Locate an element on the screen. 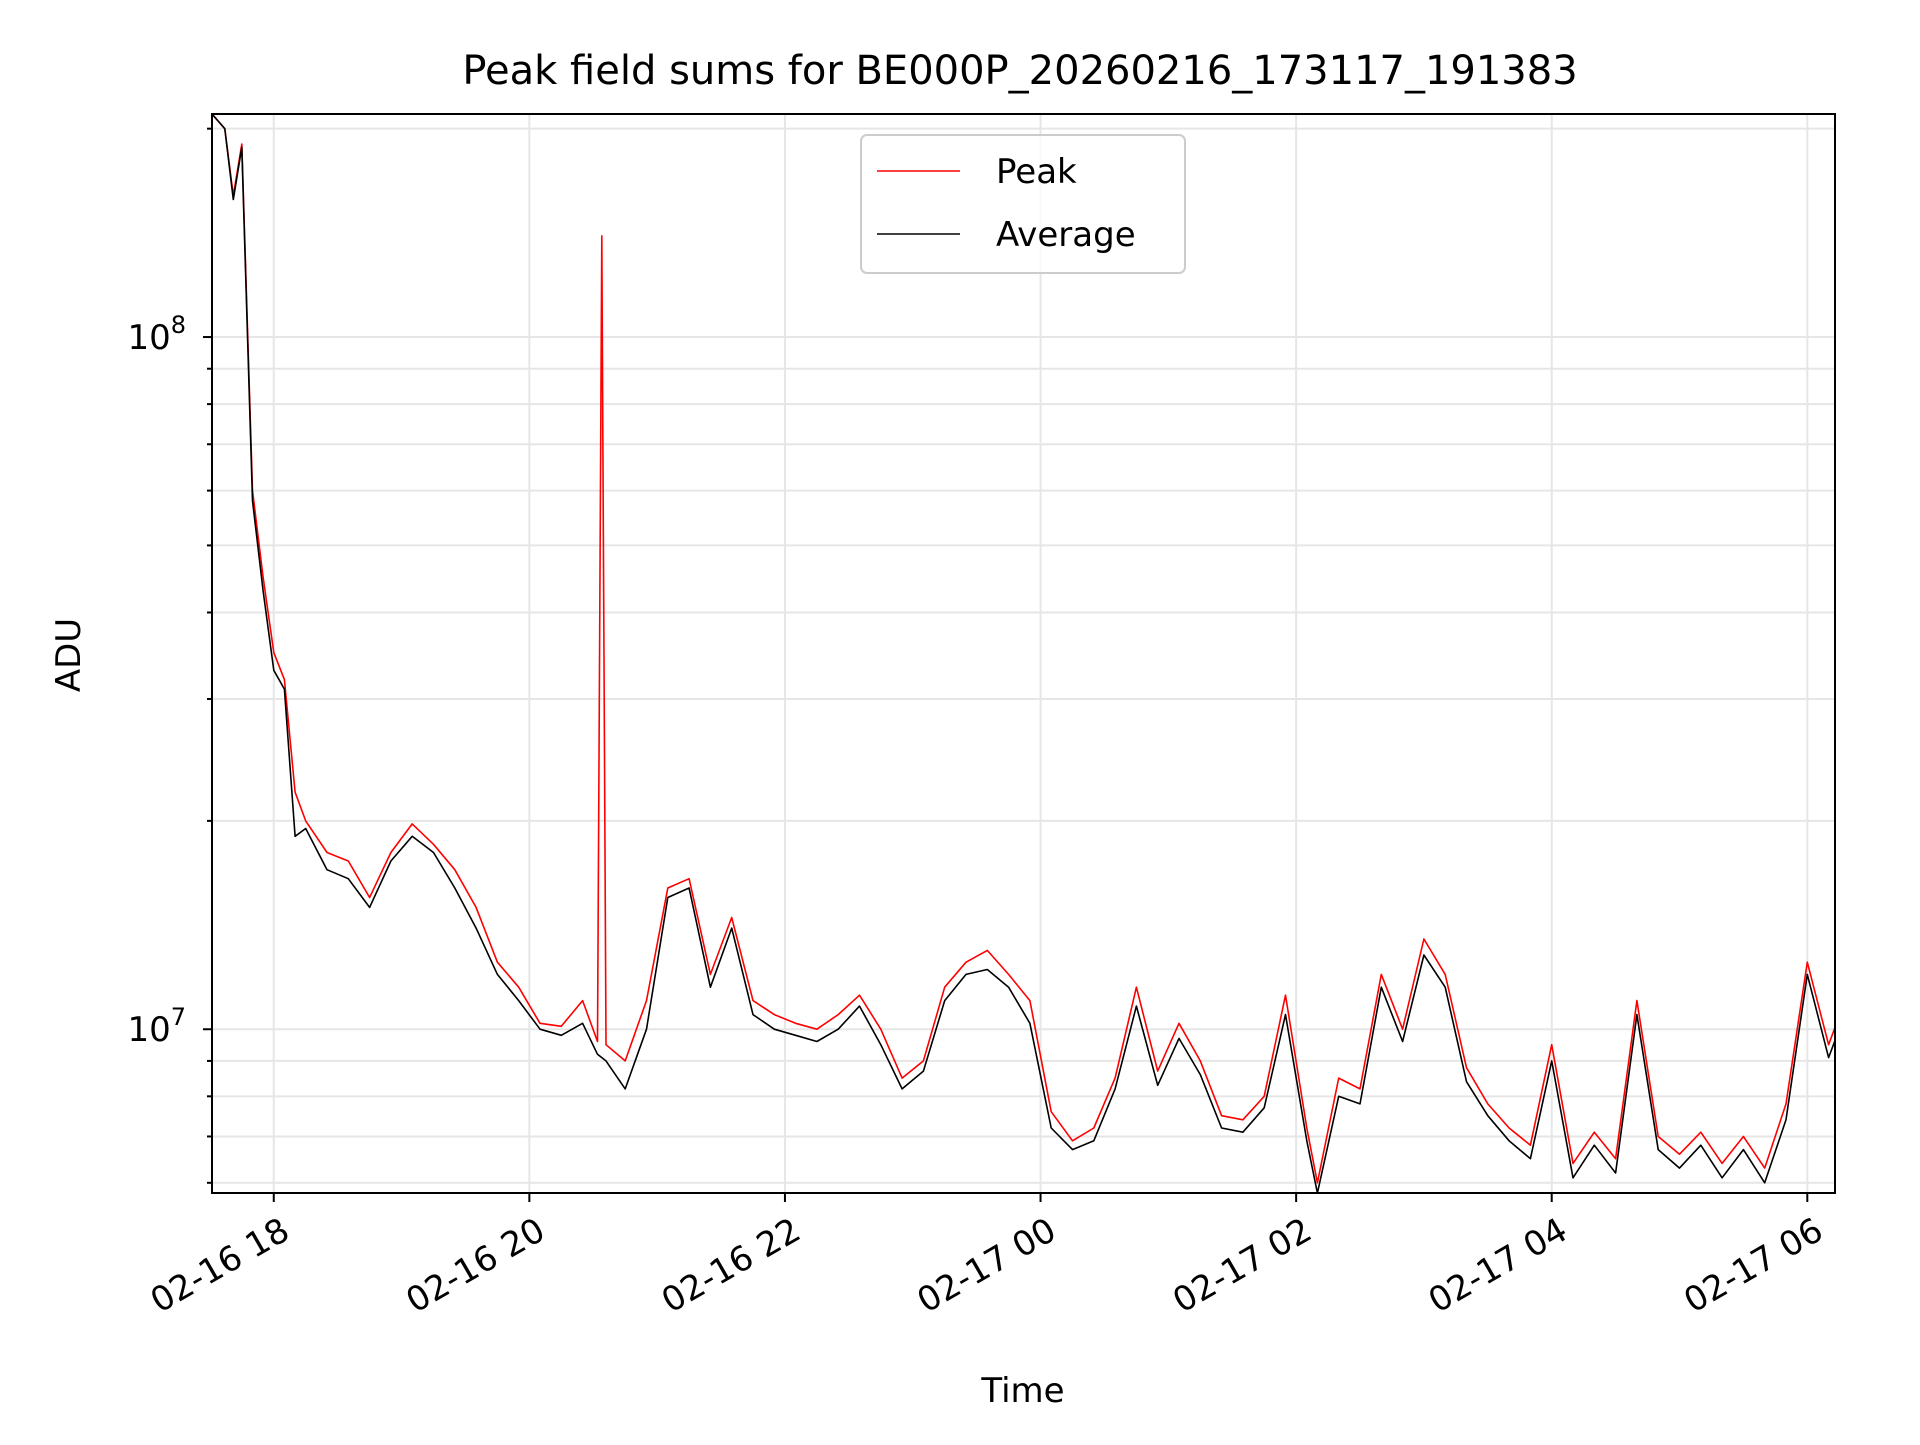 The width and height of the screenshot is (1920, 1445). legend-label-peak: Peak is located at coordinates (1036, 172).